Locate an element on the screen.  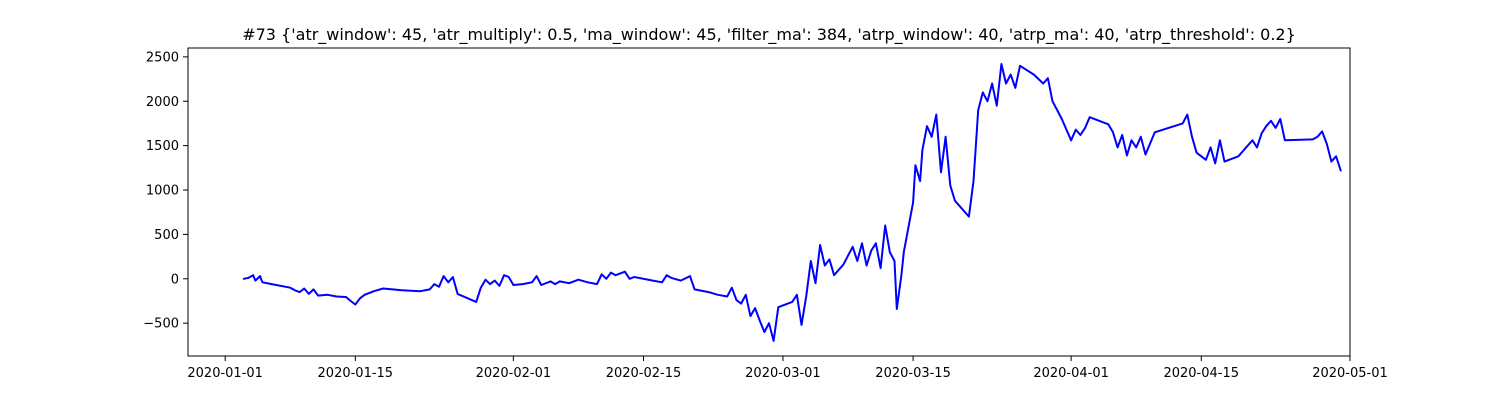
y-tick-label: 0 is located at coordinates (175, 279).